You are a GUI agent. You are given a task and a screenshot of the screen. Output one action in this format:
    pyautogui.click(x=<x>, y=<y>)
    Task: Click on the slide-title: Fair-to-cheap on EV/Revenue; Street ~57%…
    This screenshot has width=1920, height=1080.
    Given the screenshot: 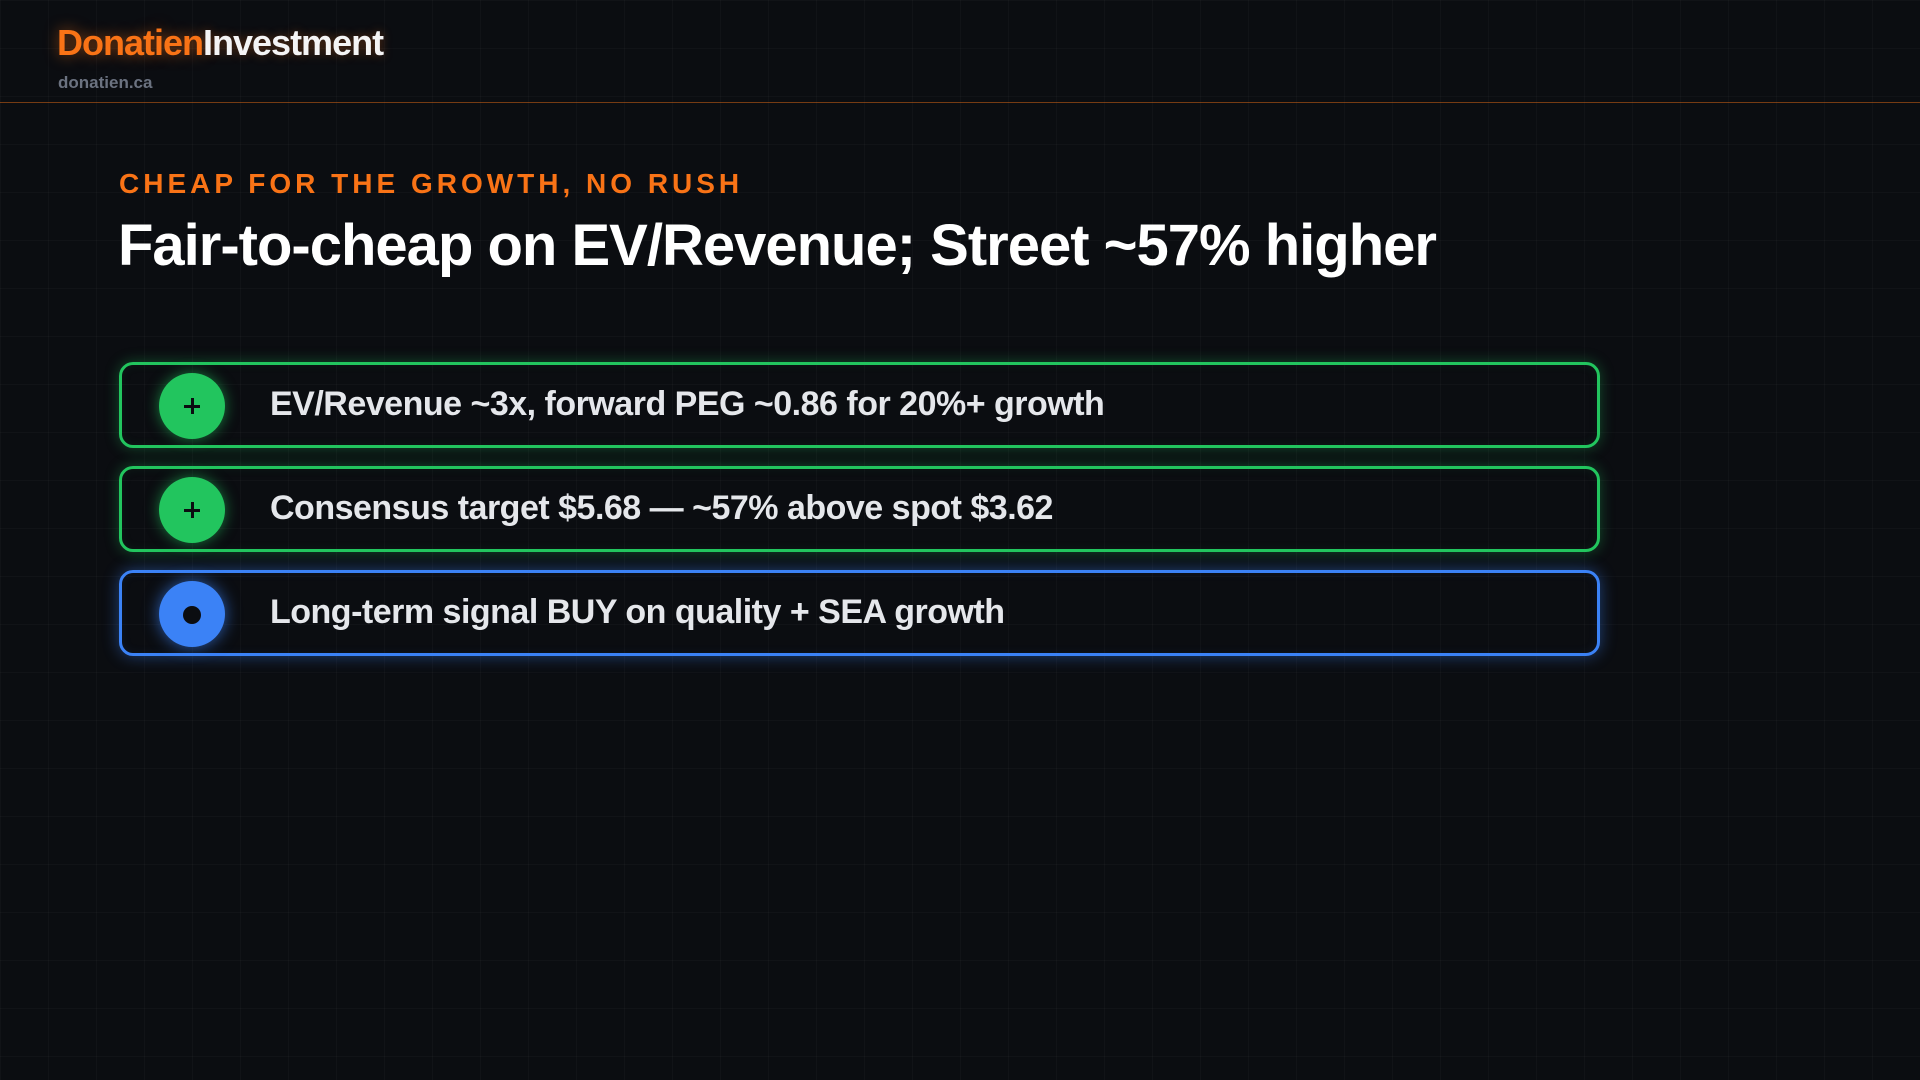 What is the action you would take?
    pyautogui.click(x=777, y=245)
    